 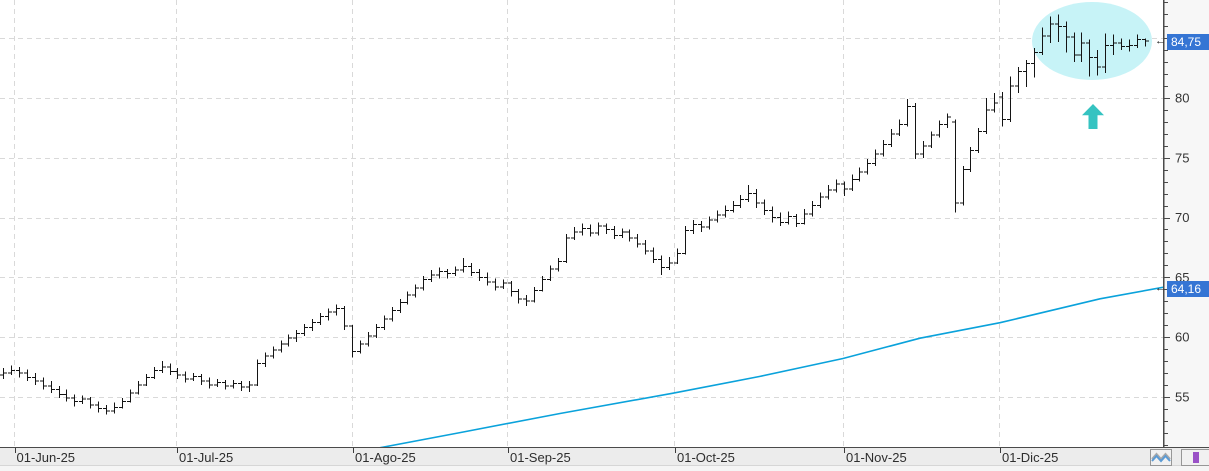 What do you see at coordinates (1030, 457) in the screenshot?
I see `date-axis-label: 01-Dic-25` at bounding box center [1030, 457].